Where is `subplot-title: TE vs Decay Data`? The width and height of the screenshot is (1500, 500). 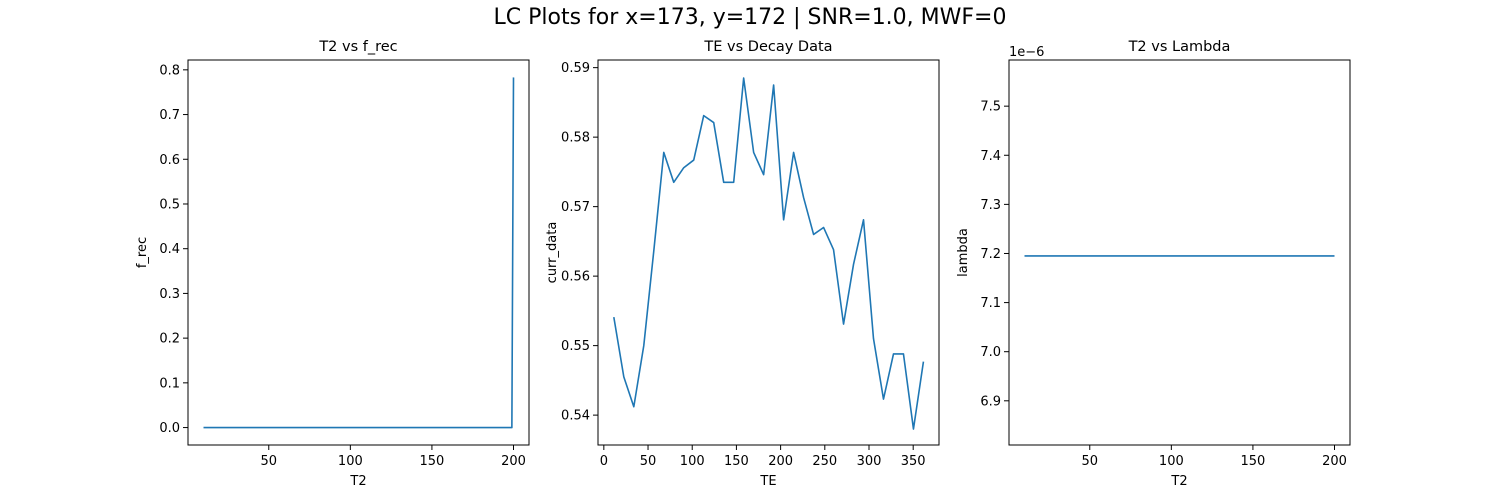
subplot-title: TE vs Decay Data is located at coordinates (767, 47).